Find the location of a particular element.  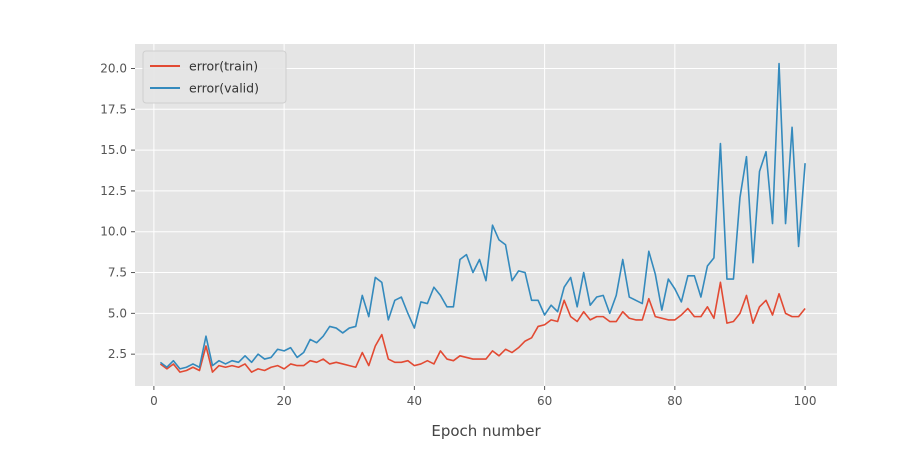

series-line-train is located at coordinates (482, 327).